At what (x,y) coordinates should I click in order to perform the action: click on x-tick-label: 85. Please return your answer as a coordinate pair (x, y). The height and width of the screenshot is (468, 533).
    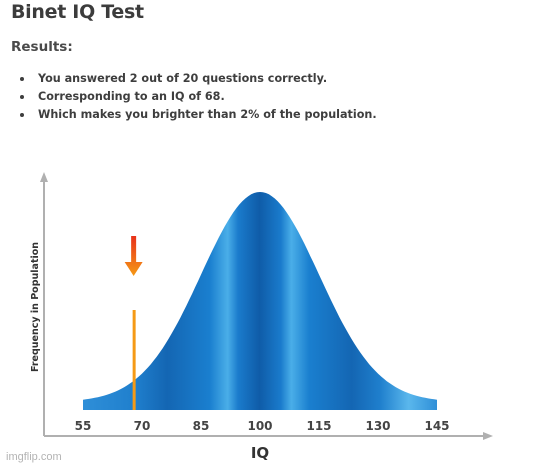
    Looking at the image, I should click on (201, 426).